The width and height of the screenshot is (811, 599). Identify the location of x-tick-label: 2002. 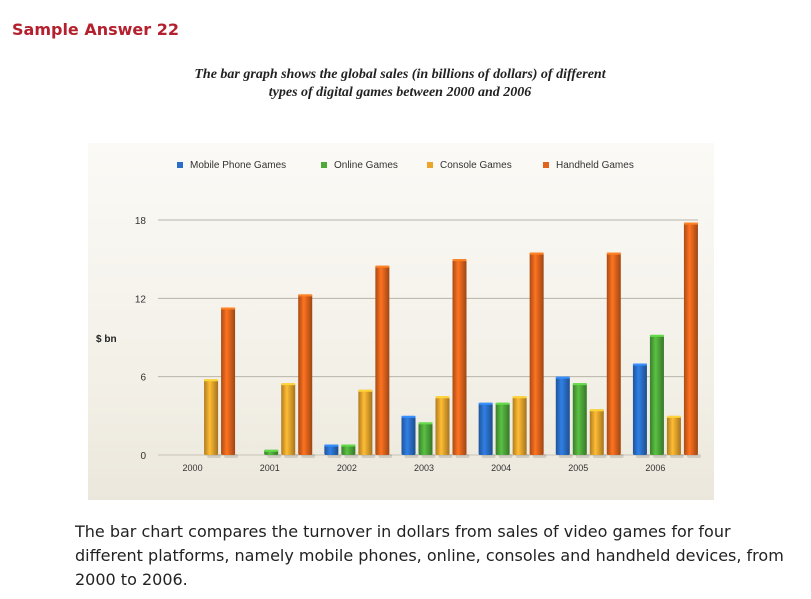
(347, 468).